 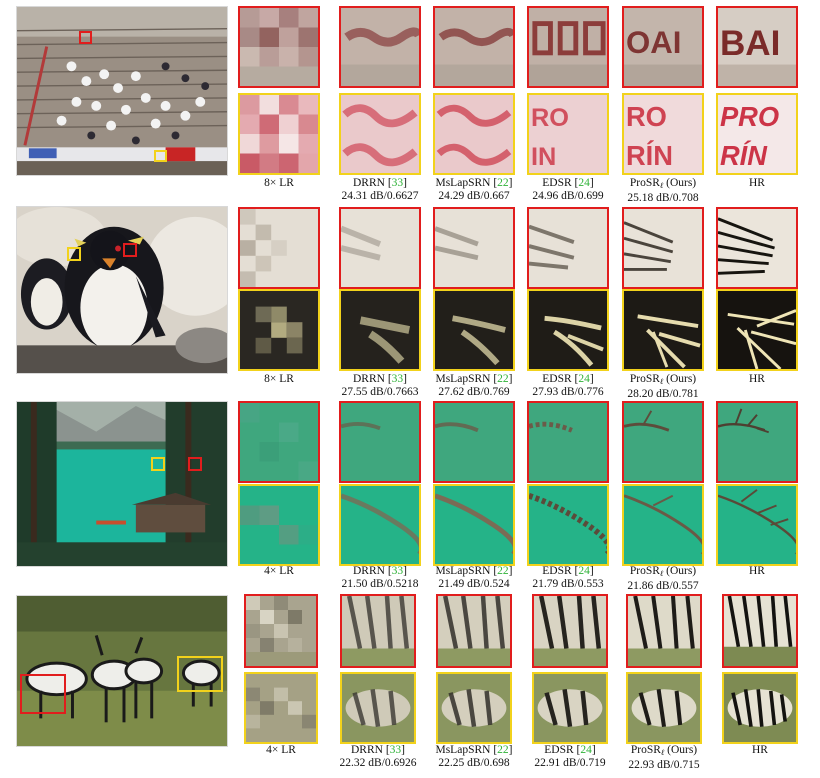 What do you see at coordinates (757, 134) in the screenshot?
I see `crop-hr-yellow: PRO RÍN` at bounding box center [757, 134].